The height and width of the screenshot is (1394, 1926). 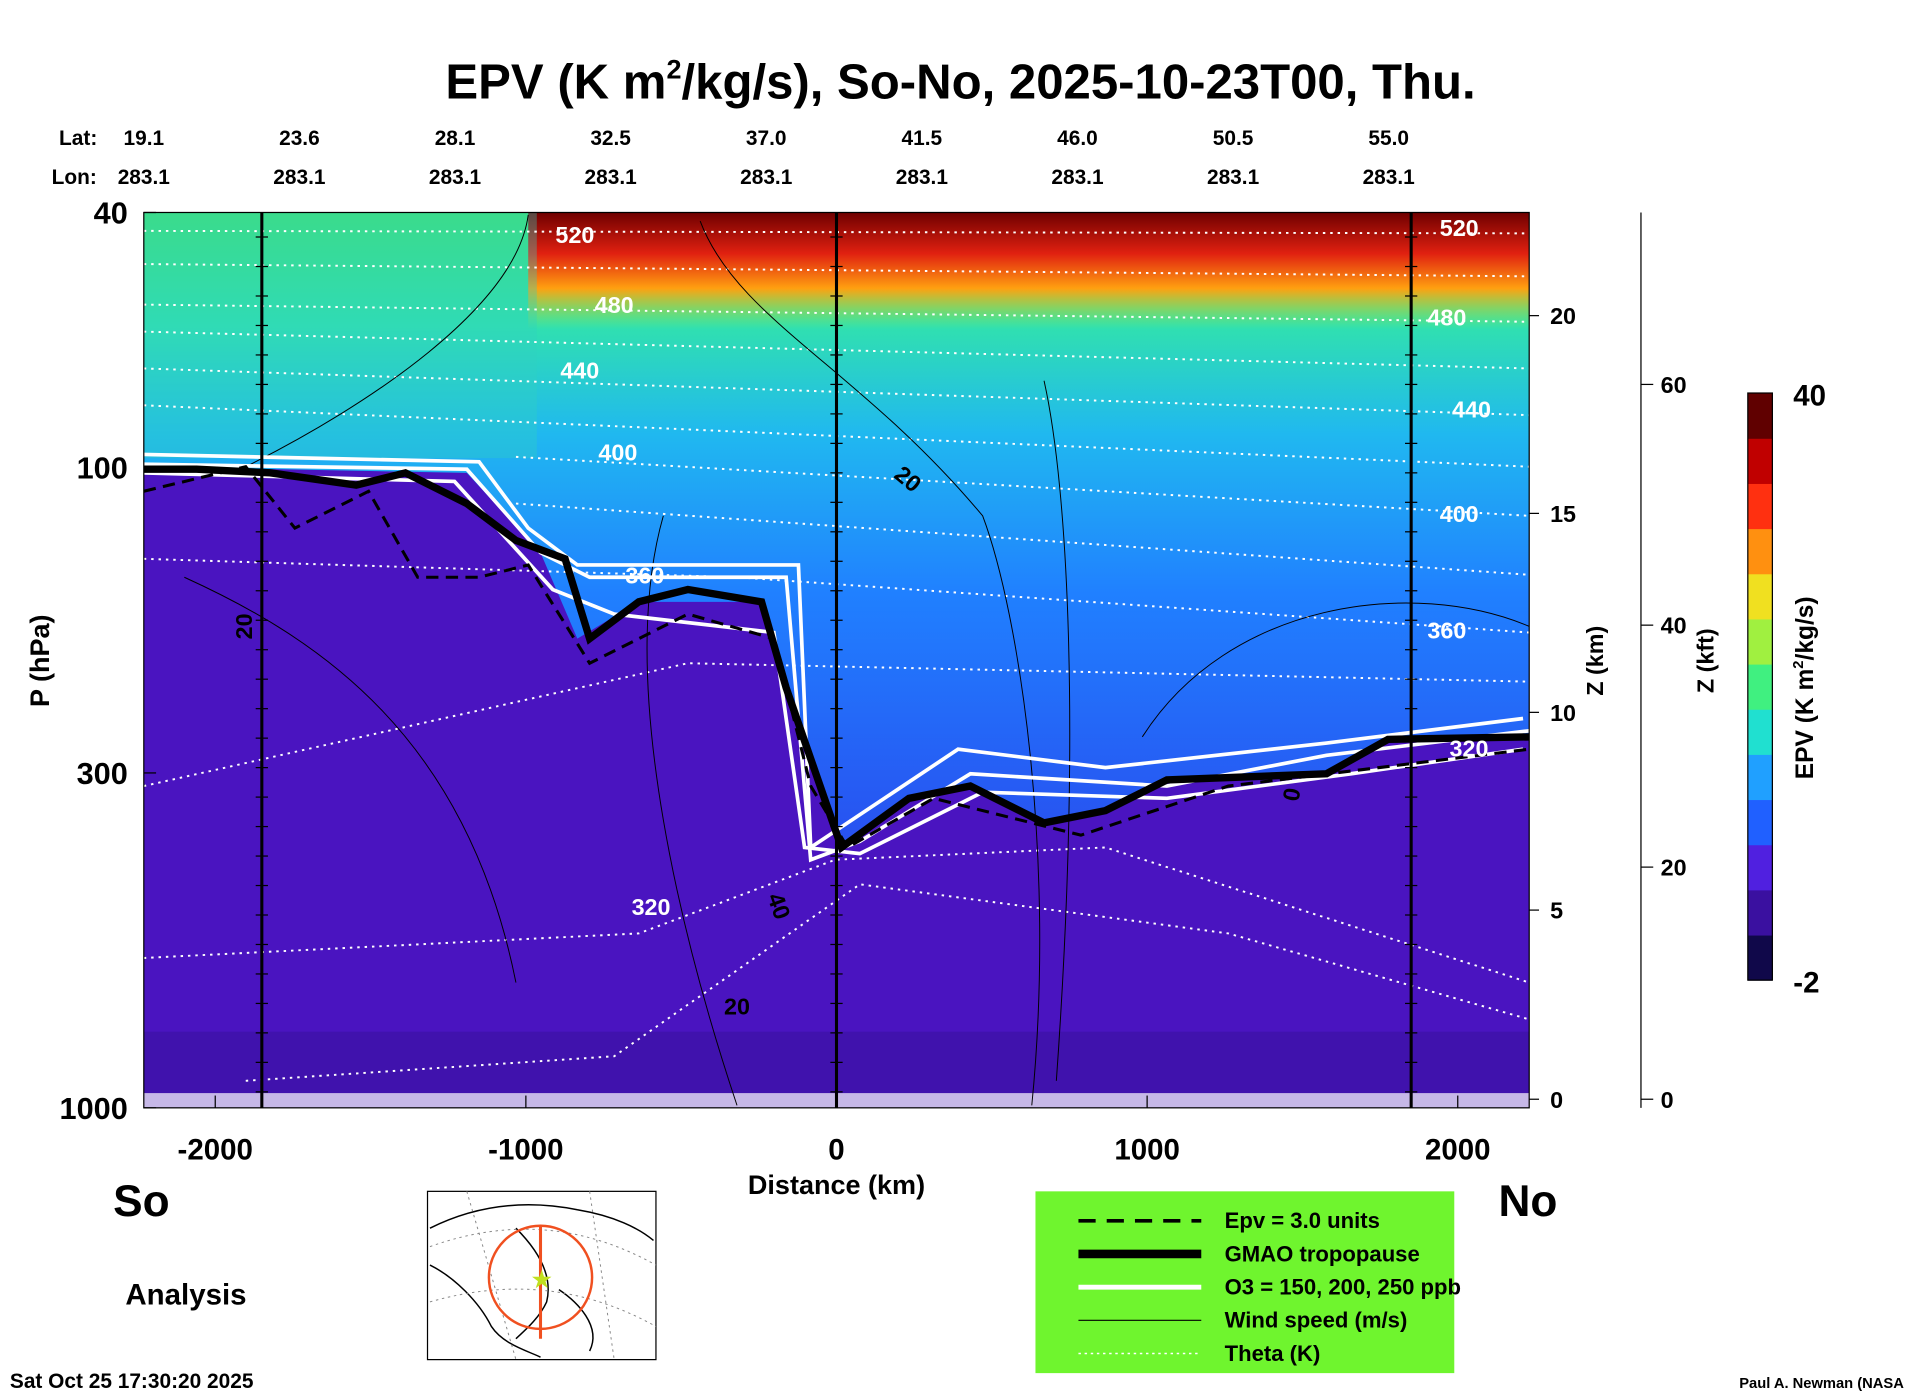 I want to click on z-km-tick-label: 5, so click(x=1556, y=911).